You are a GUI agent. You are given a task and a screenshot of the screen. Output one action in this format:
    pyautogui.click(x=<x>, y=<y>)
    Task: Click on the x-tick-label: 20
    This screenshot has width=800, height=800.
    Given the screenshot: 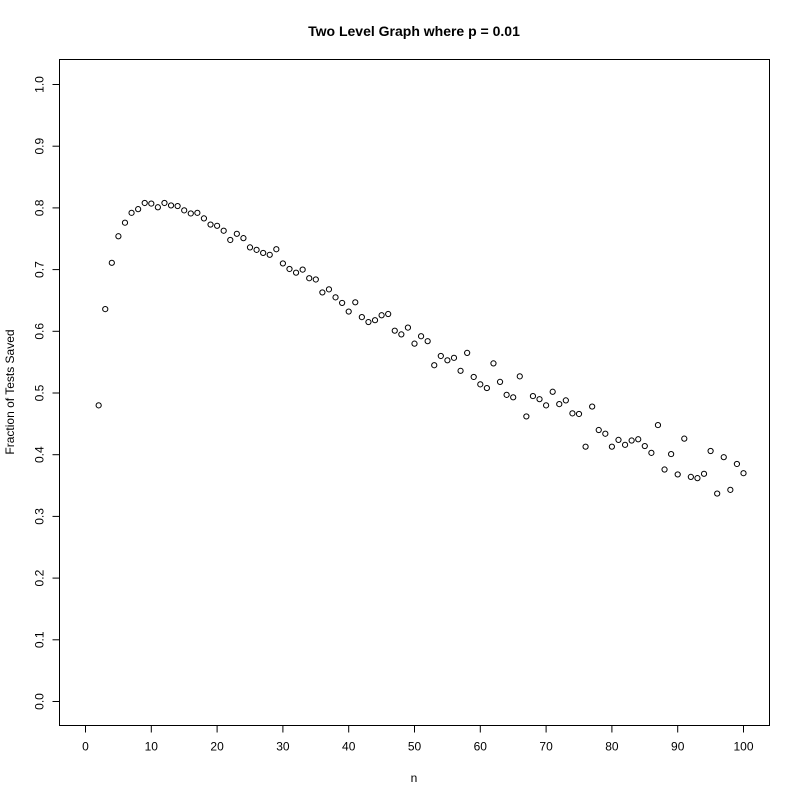 What is the action you would take?
    pyautogui.click(x=217, y=747)
    